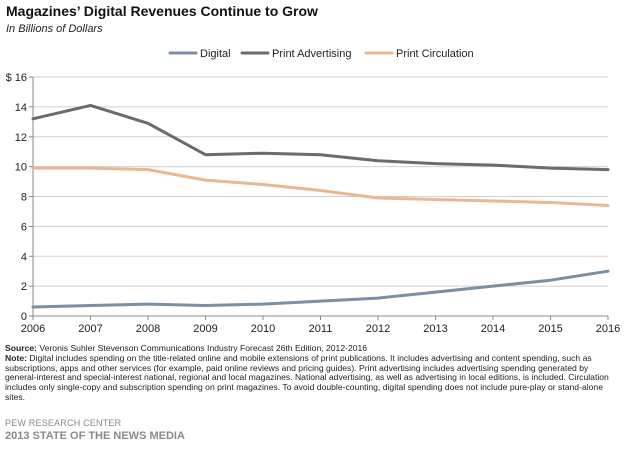 Image resolution: width=628 pixels, height=449 pixels. I want to click on y-tick-label: 14, so click(21, 108).